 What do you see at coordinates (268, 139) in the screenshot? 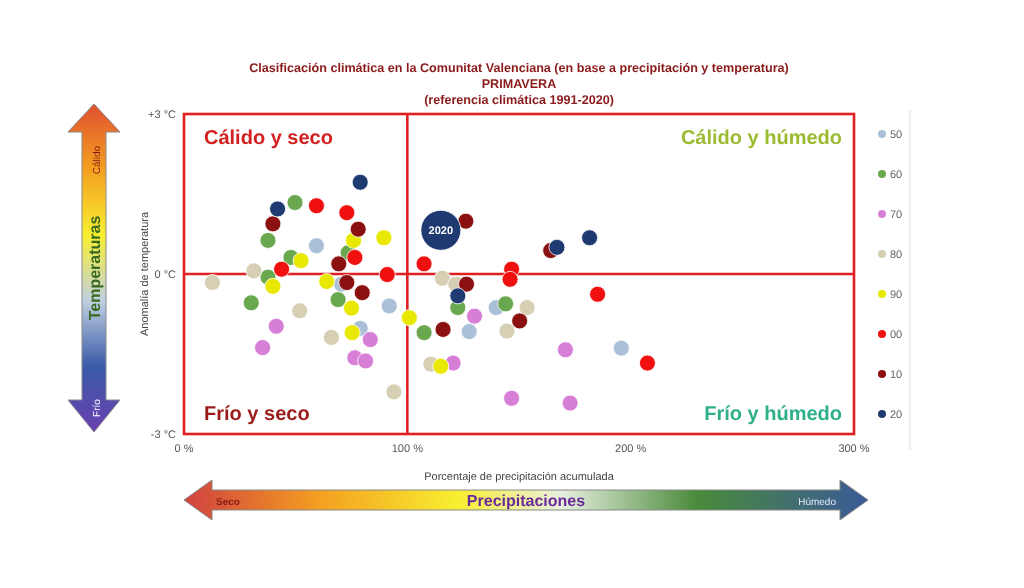
I see `annotation: Cálido y seco` at bounding box center [268, 139].